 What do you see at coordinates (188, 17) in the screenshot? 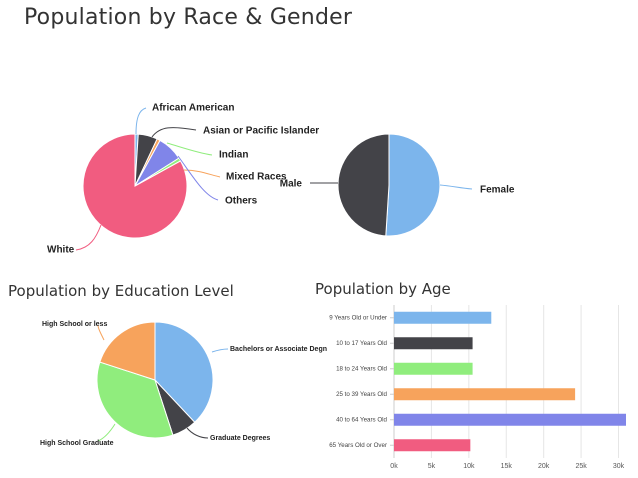
I see `race-gender-title: Population by Race & Gender` at bounding box center [188, 17].